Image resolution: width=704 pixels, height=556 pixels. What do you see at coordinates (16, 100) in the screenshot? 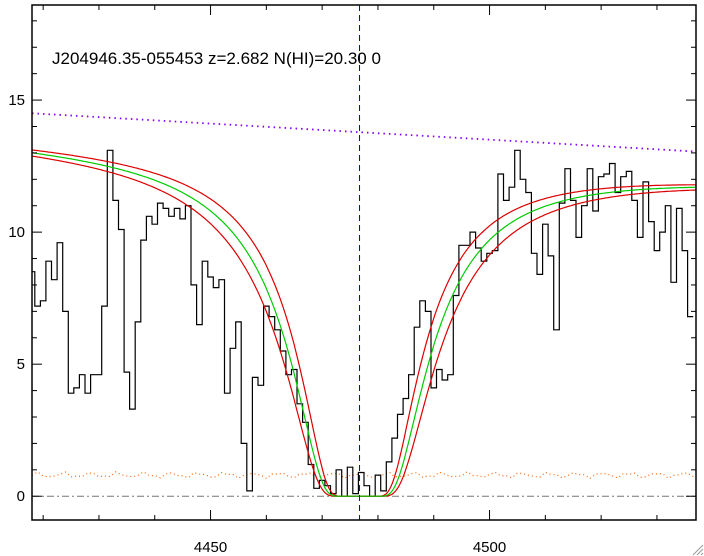
I see `y-tick-label: 15` at bounding box center [16, 100].